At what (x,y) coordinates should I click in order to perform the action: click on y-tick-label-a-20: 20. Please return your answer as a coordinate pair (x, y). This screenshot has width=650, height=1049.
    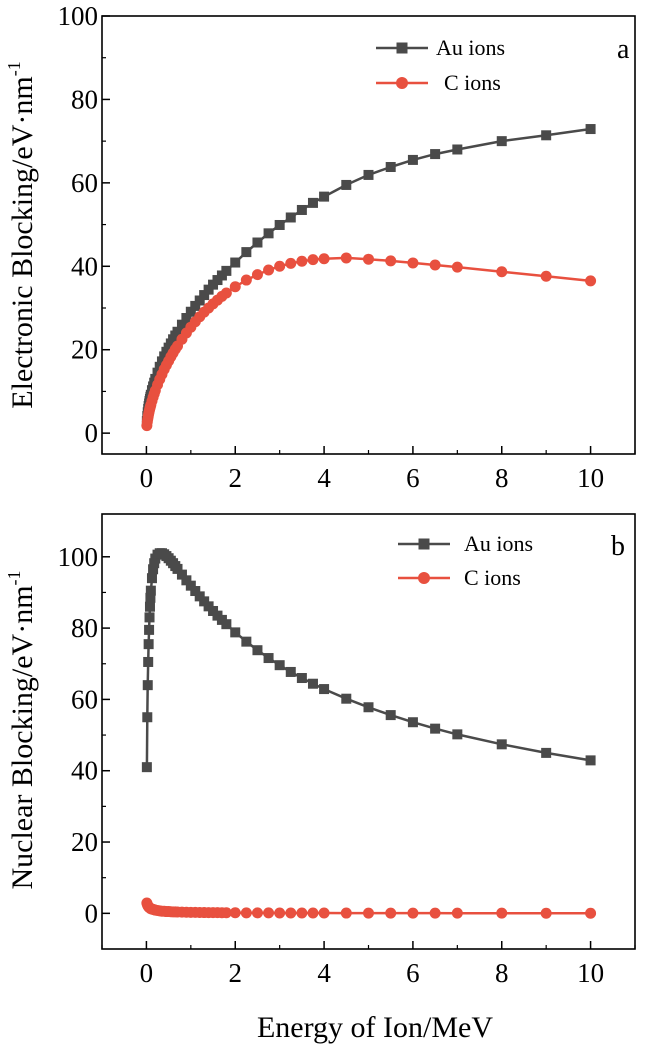
    Looking at the image, I should click on (84, 350).